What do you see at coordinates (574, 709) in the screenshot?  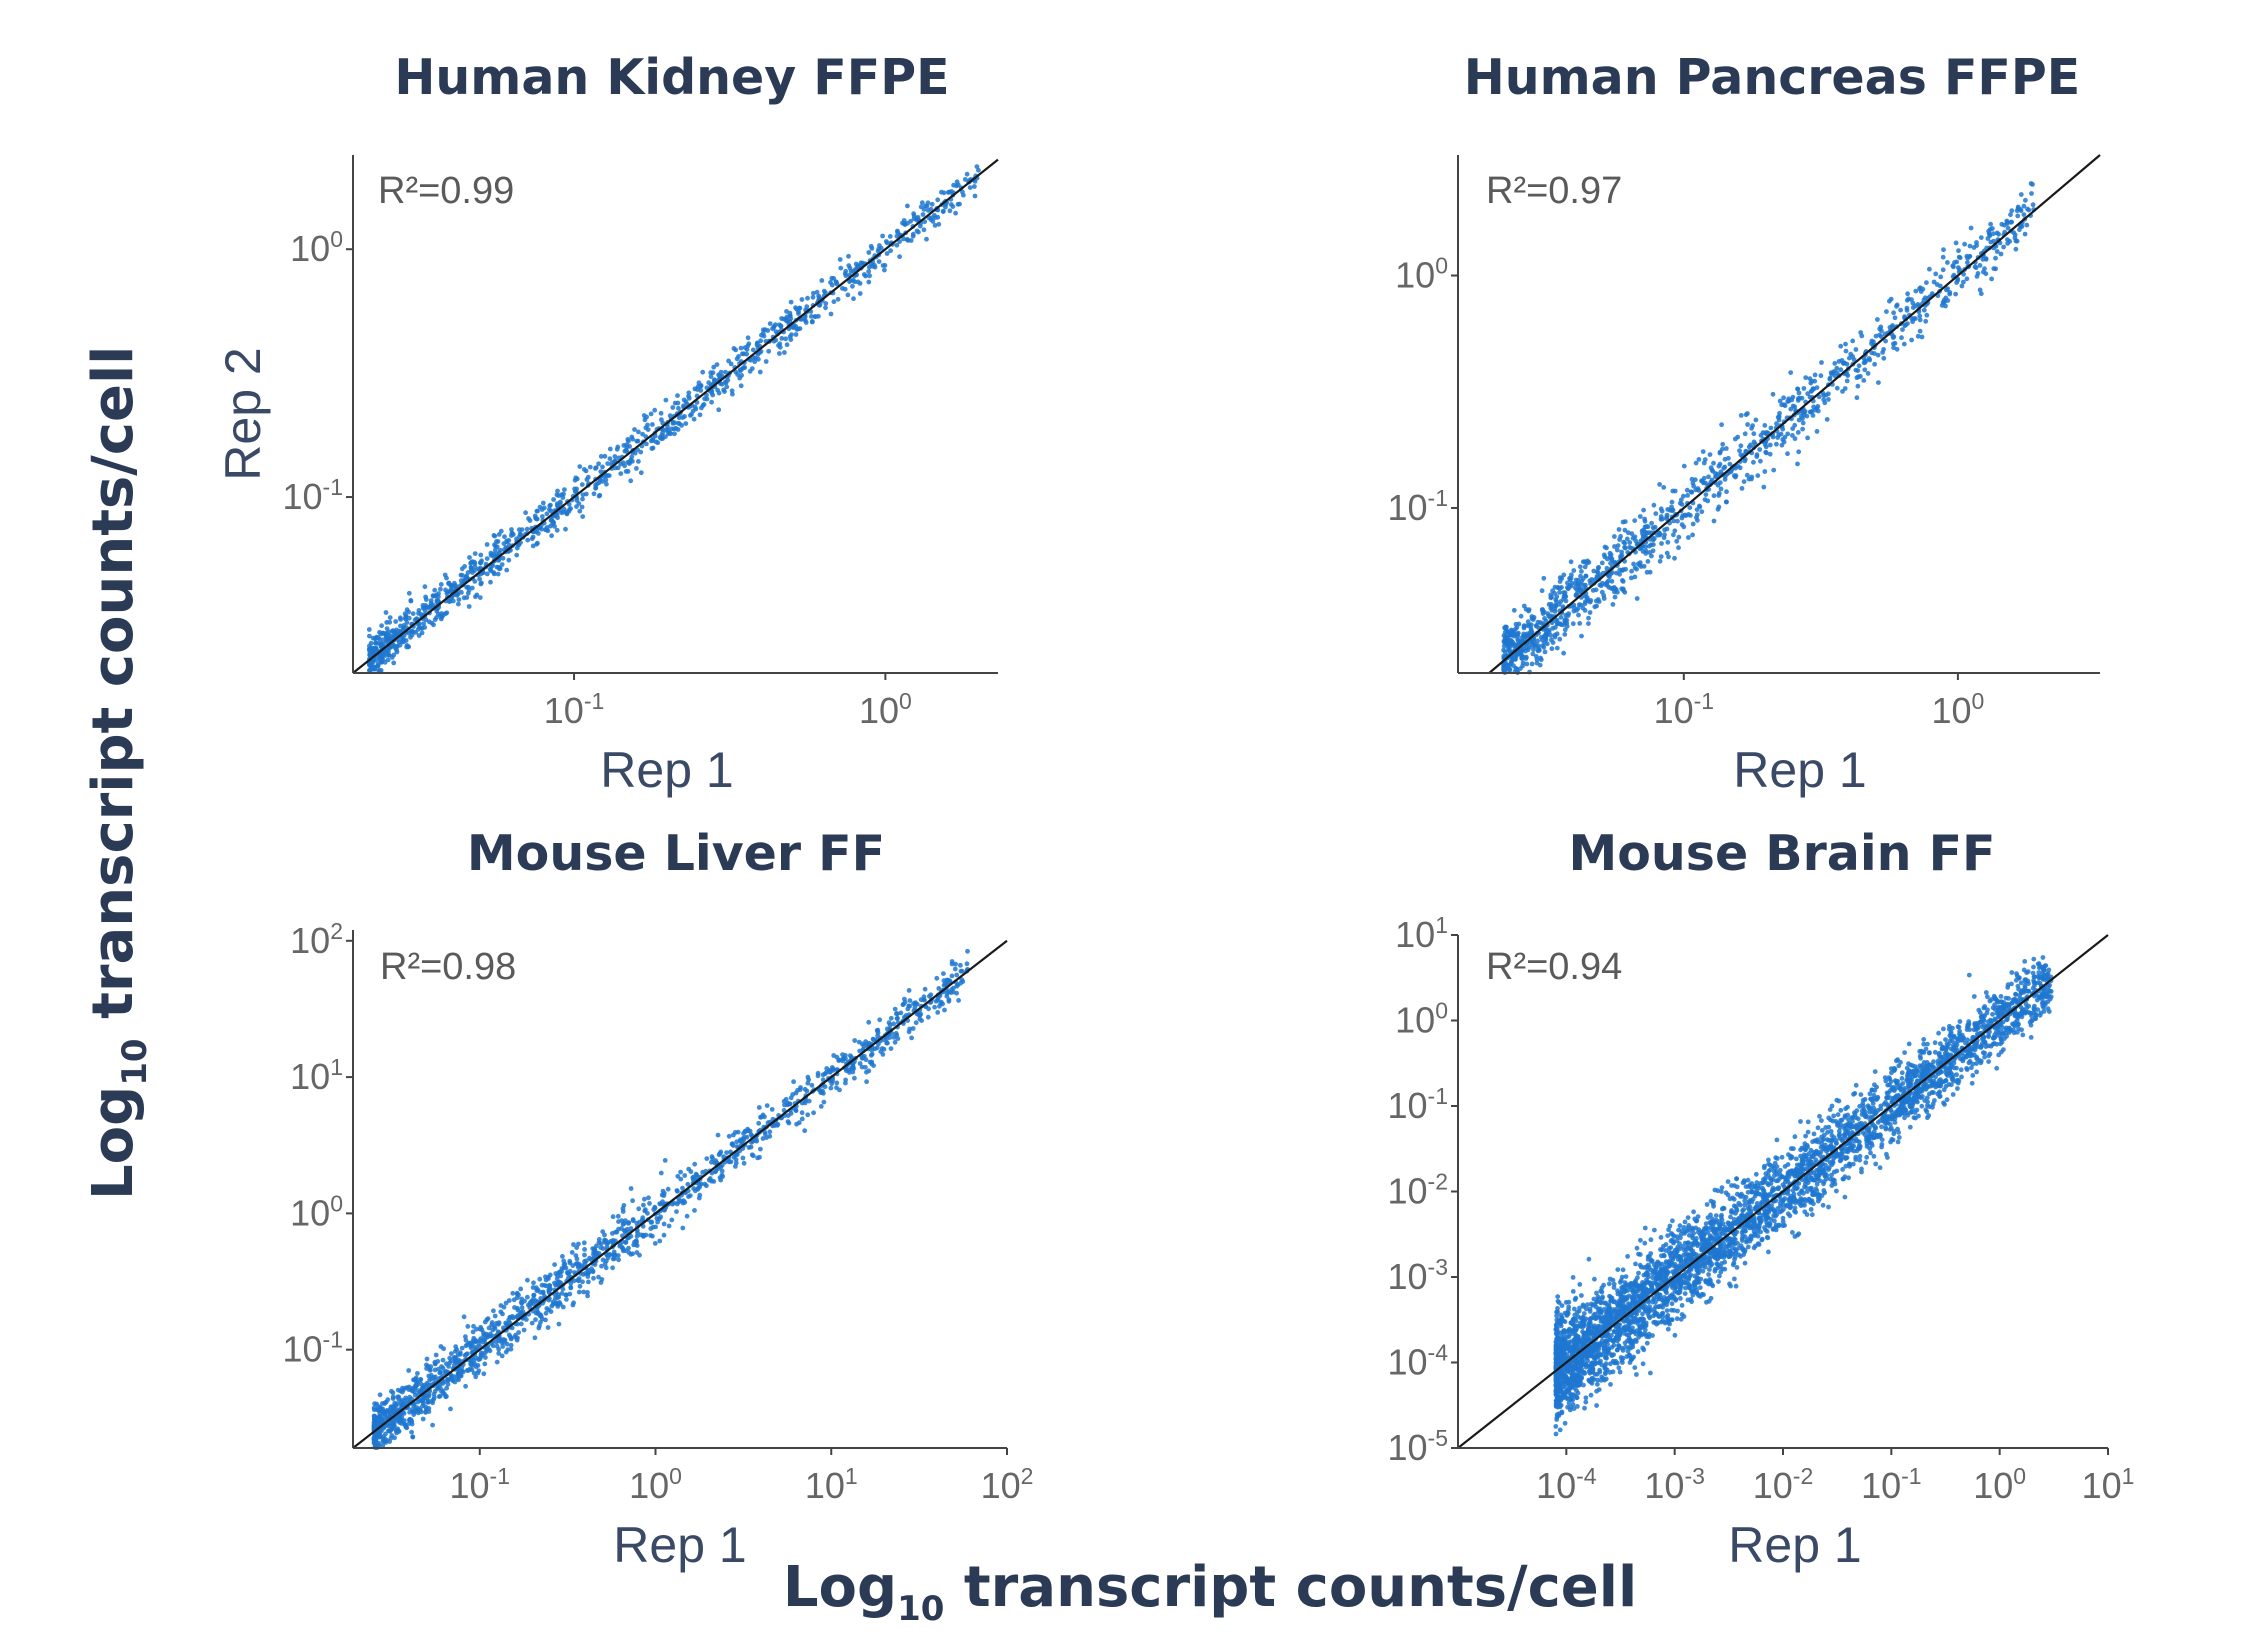 I see `x-tick-label: 10⁻¹` at bounding box center [574, 709].